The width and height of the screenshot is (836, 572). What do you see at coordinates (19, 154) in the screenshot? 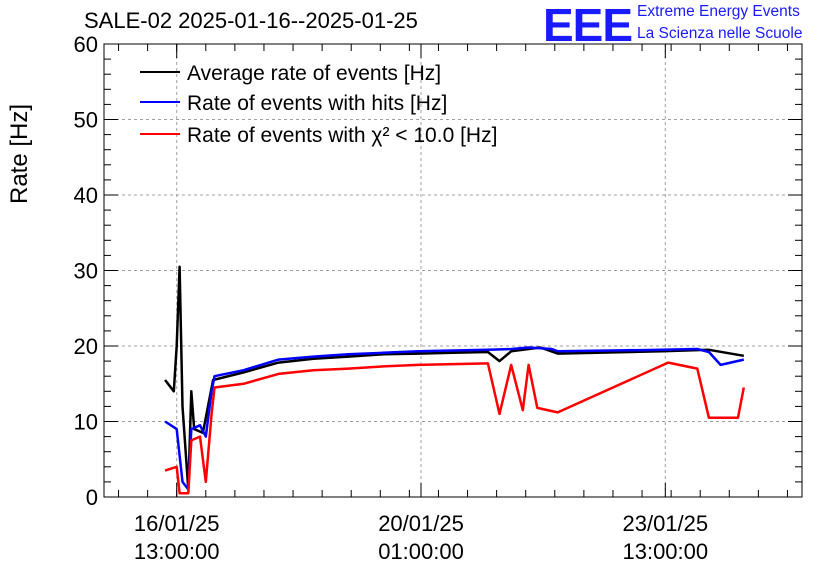
I see `y-axis-label: Rate [Hz]` at bounding box center [19, 154].